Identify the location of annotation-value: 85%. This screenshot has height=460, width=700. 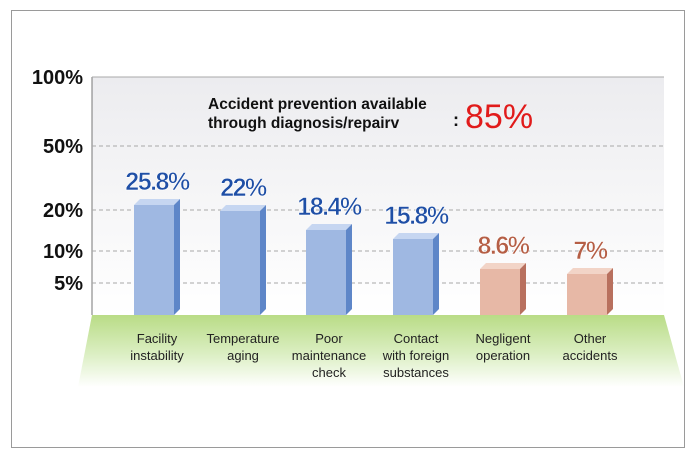
(499, 117).